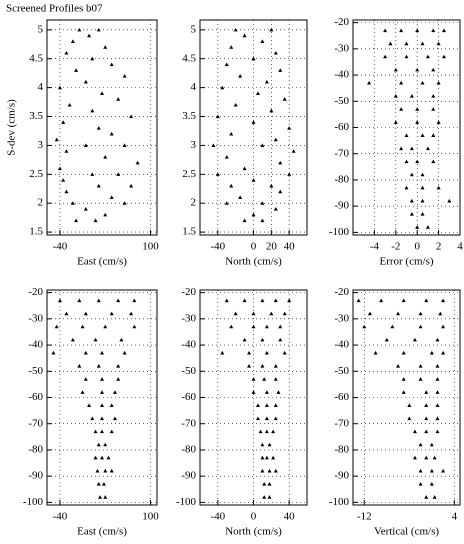 This screenshot has width=464, height=544. I want to click on y-tick-label: 3.5, so click(36, 116).